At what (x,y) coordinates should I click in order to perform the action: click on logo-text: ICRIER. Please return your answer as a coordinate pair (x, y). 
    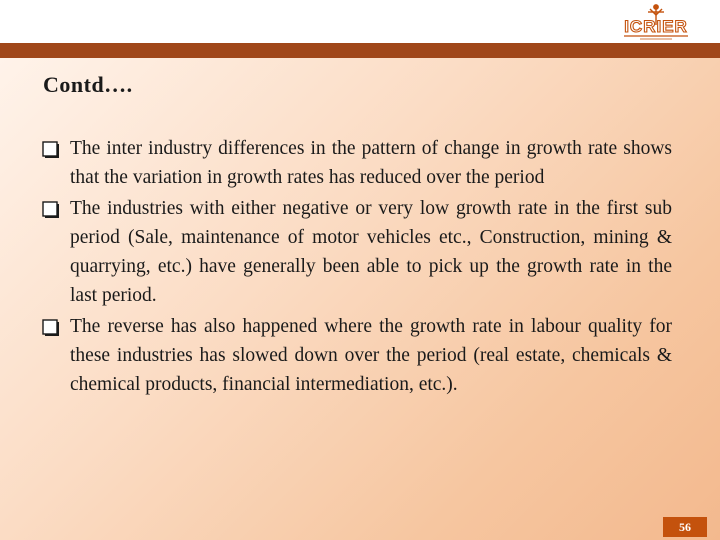
    Looking at the image, I should click on (656, 26).